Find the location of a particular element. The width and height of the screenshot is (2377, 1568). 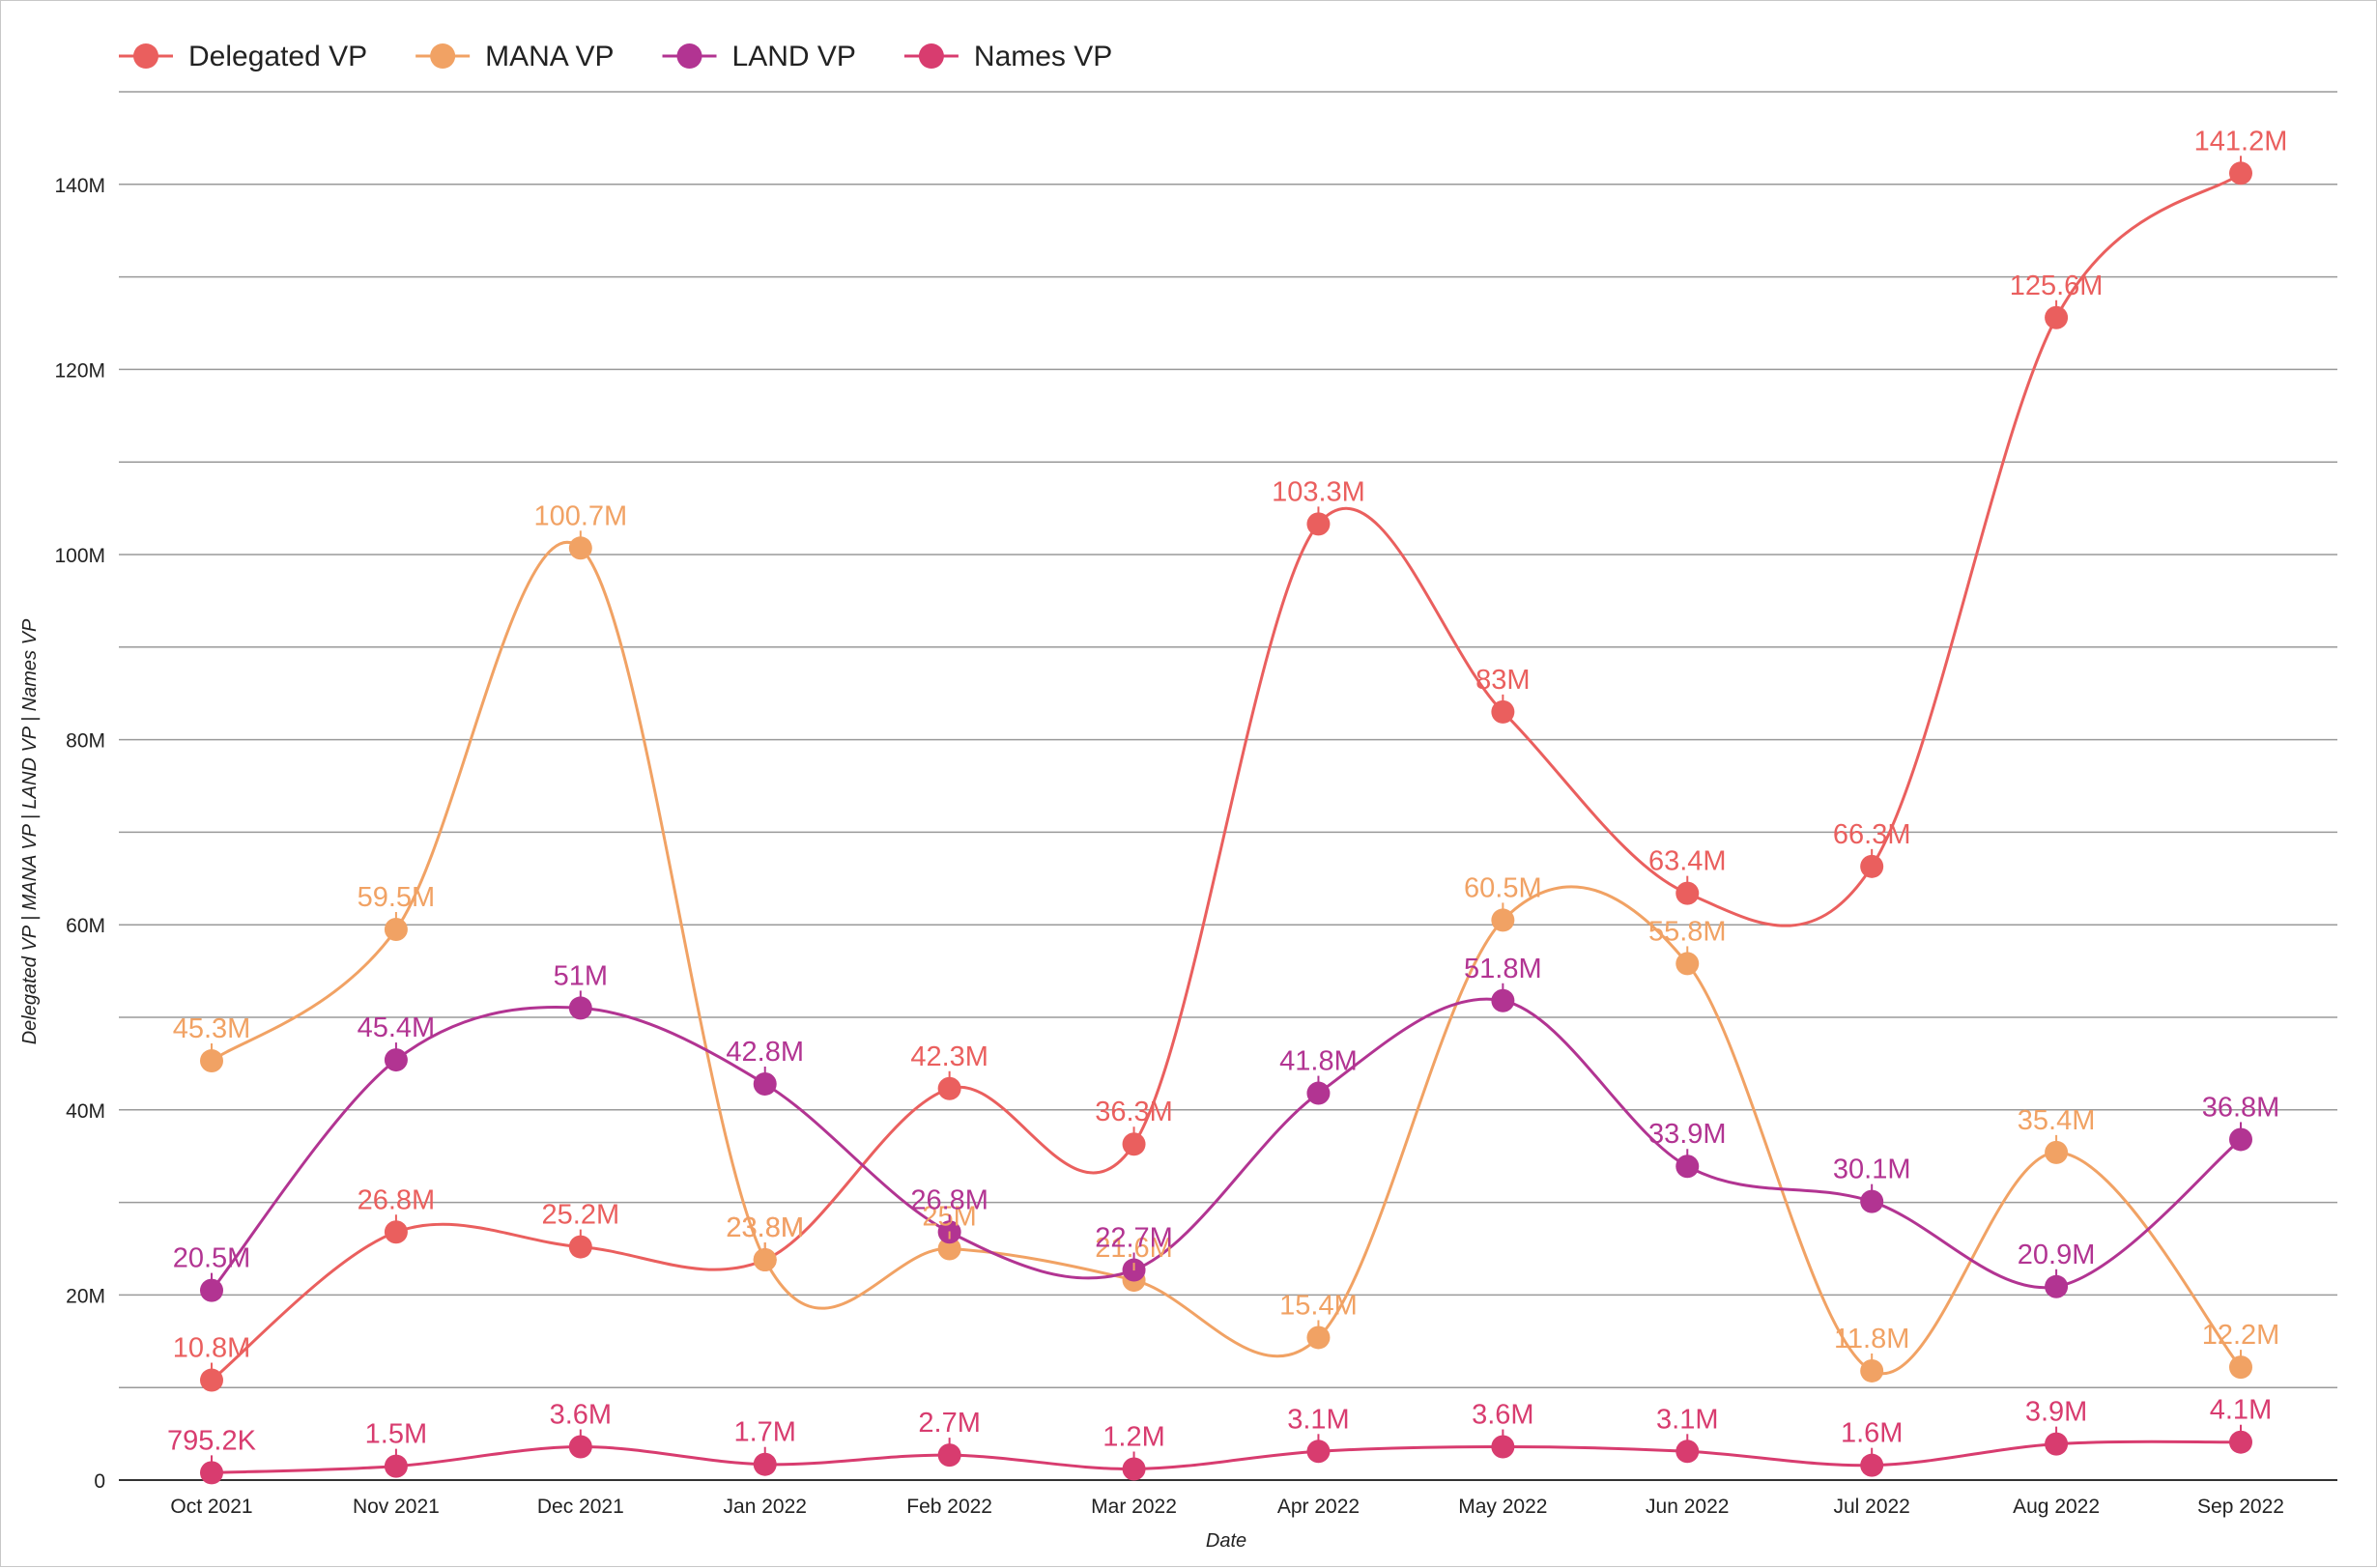

land-vp-data-label: 22.7M is located at coordinates (1134, 1238).